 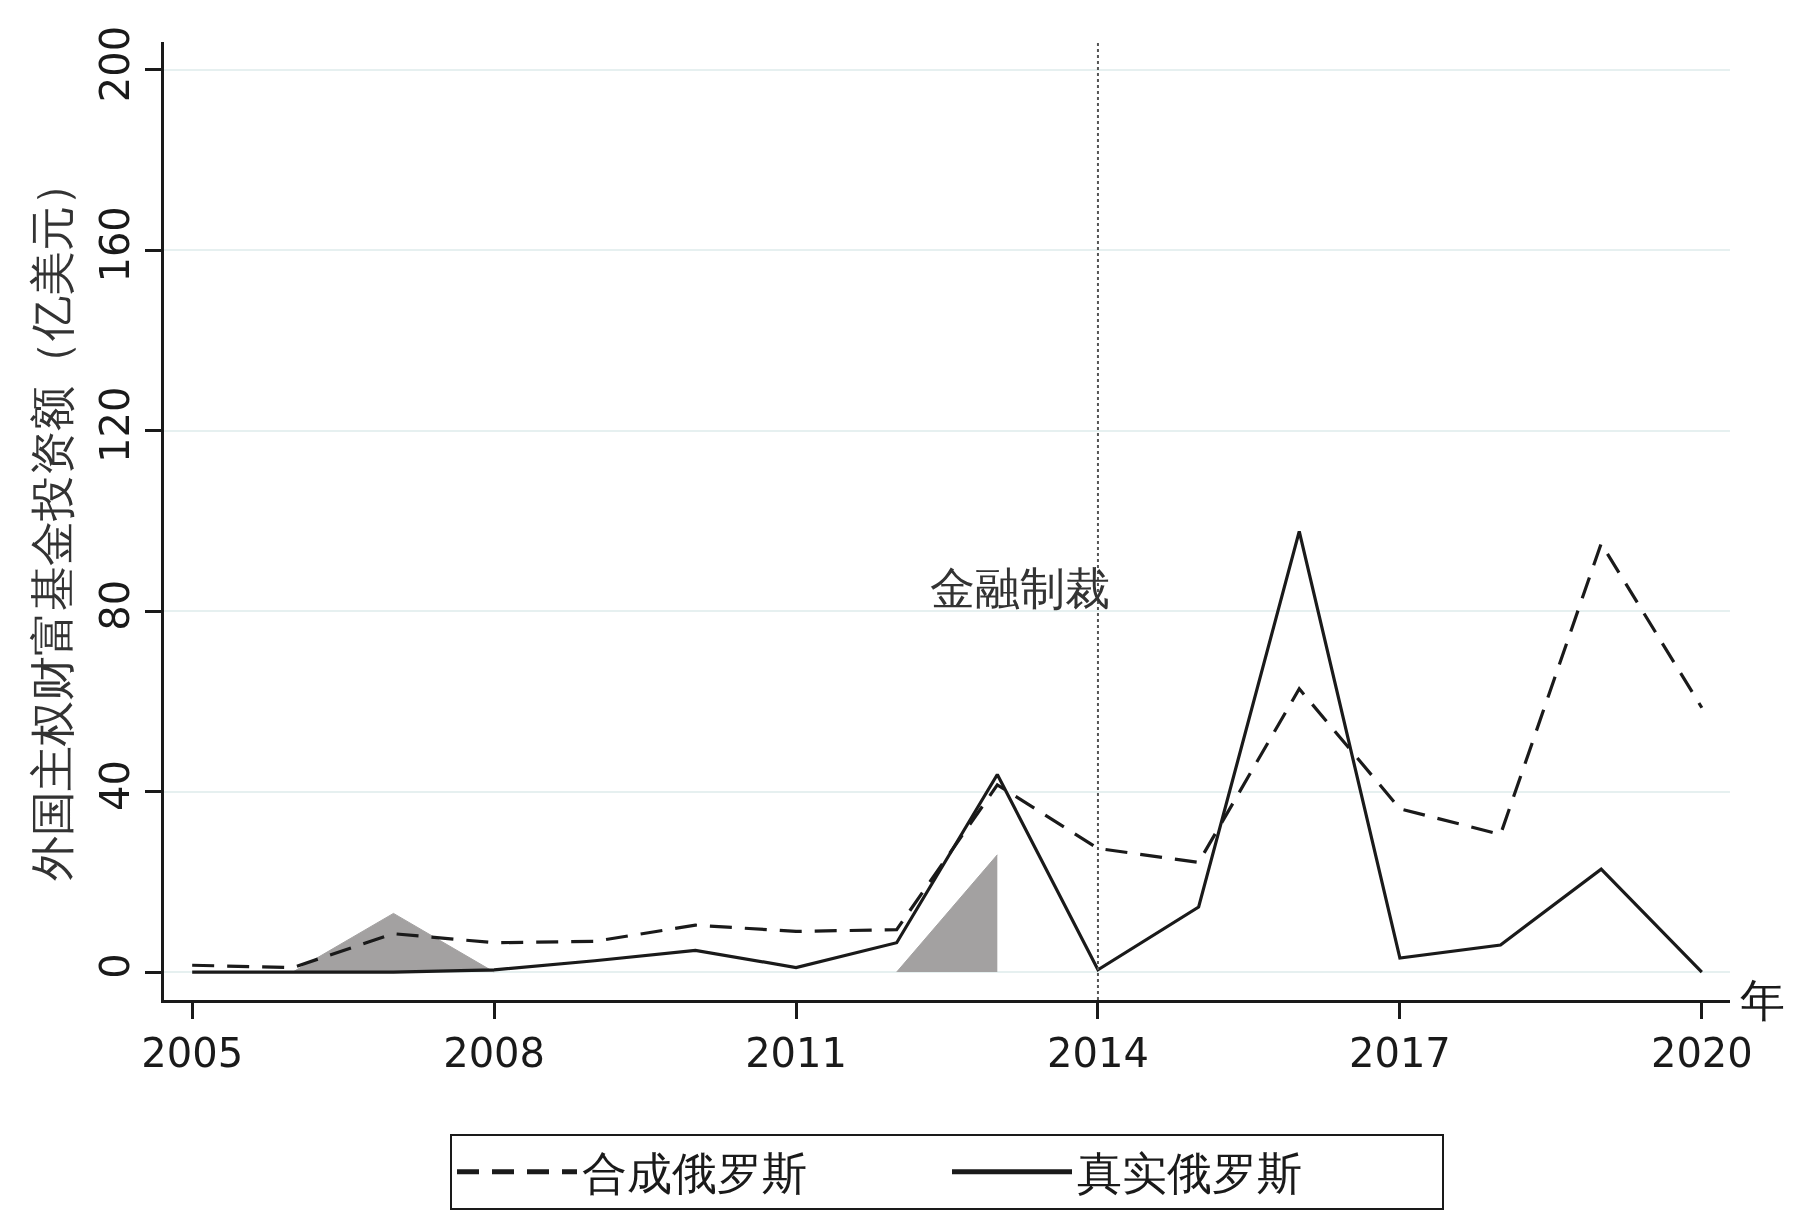 I want to click on y-tick-label: 80, so click(x=115, y=605).